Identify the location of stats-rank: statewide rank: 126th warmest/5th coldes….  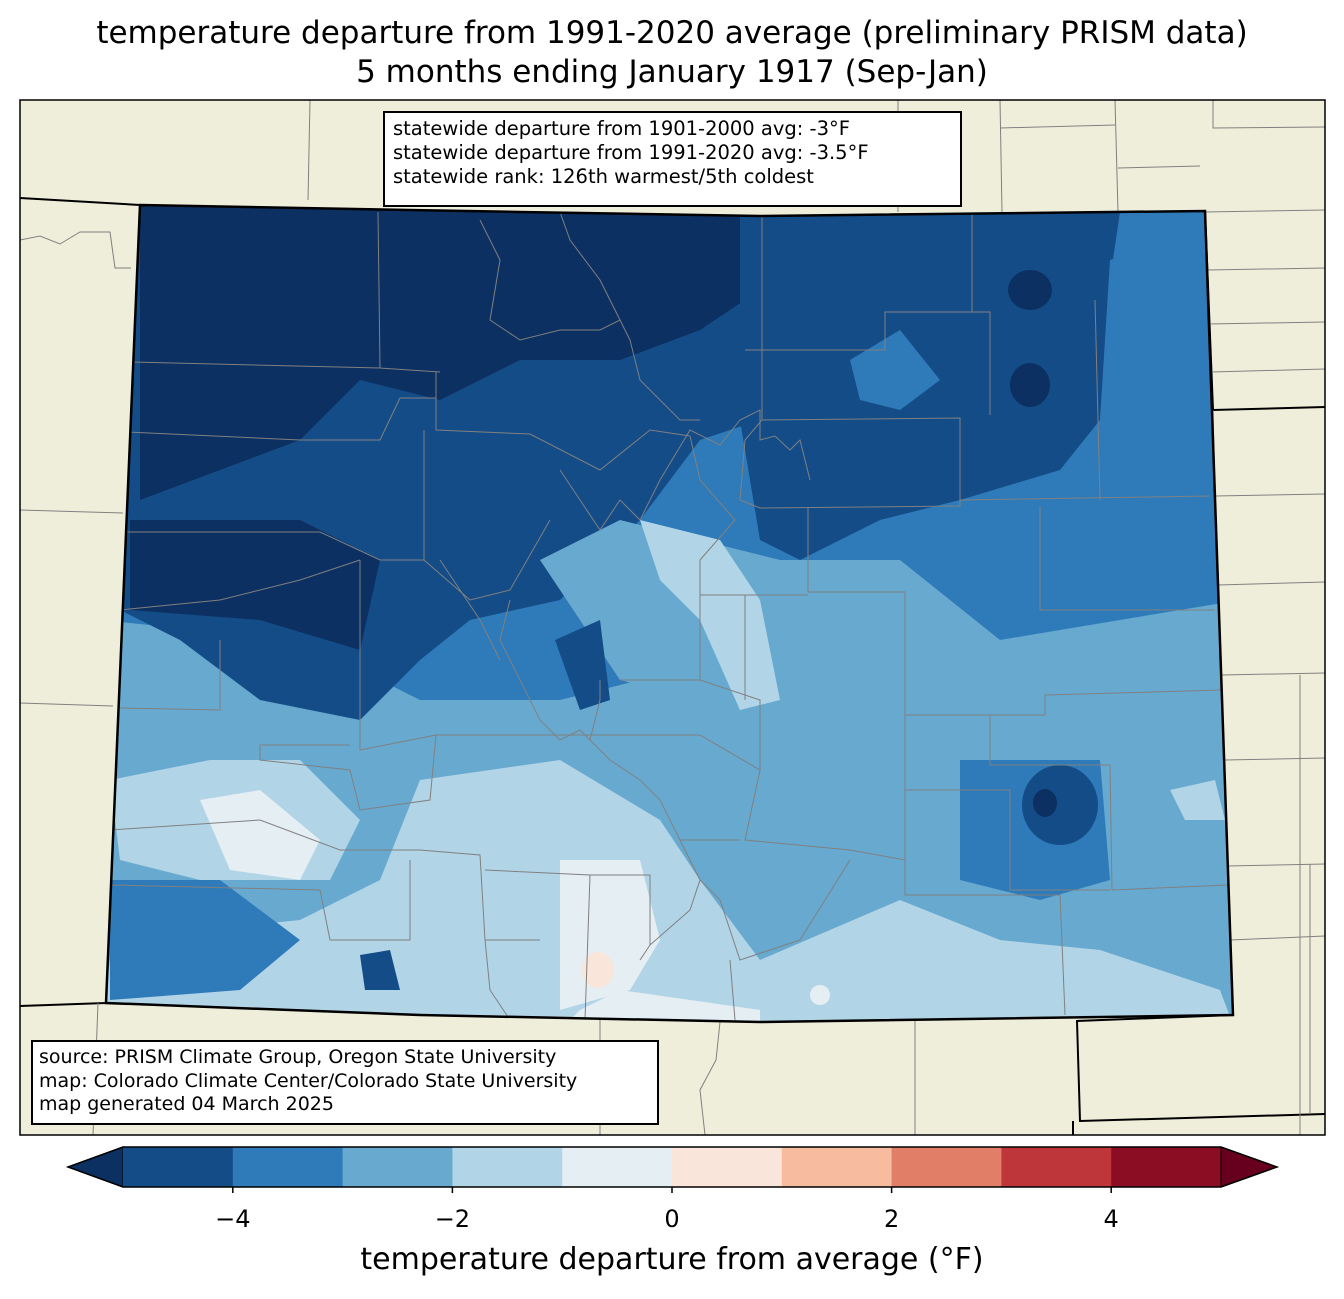
(603, 176).